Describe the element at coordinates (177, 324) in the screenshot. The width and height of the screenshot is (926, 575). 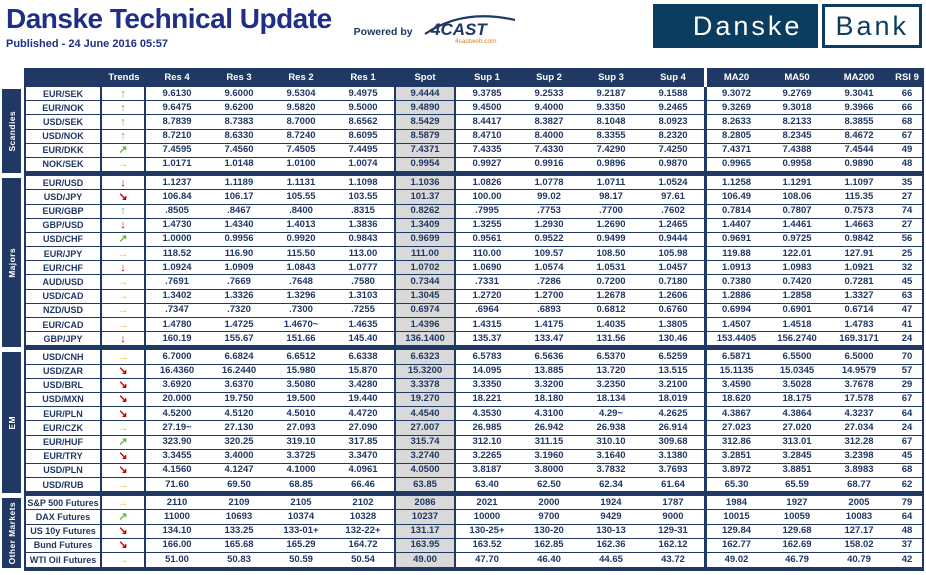
I see `value-cell: 1.4780` at that location.